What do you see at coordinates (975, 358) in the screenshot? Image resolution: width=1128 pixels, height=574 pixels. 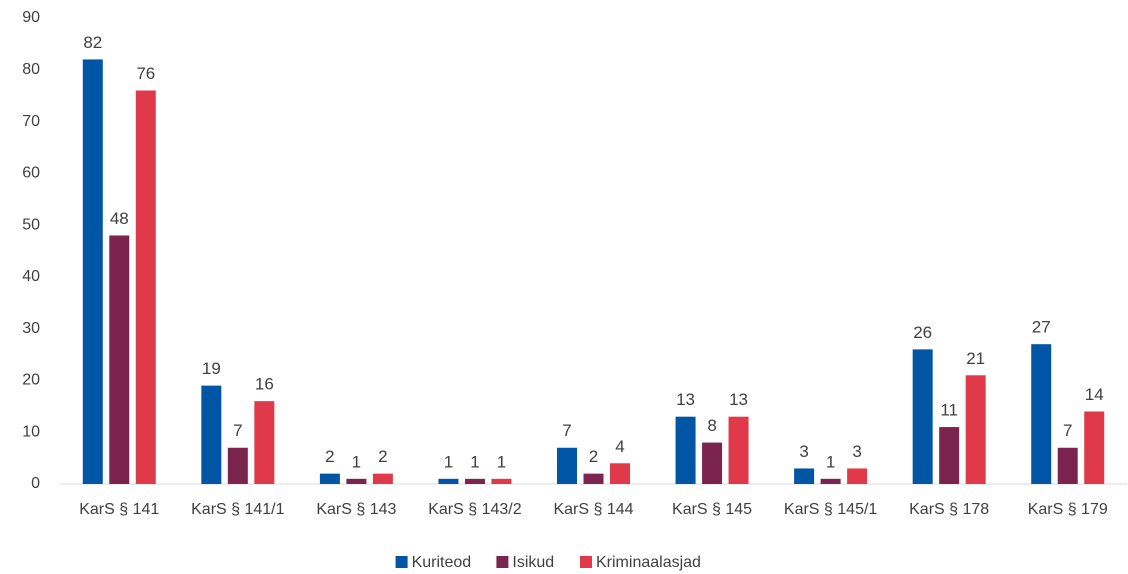 I see `data-label: 21` at bounding box center [975, 358].